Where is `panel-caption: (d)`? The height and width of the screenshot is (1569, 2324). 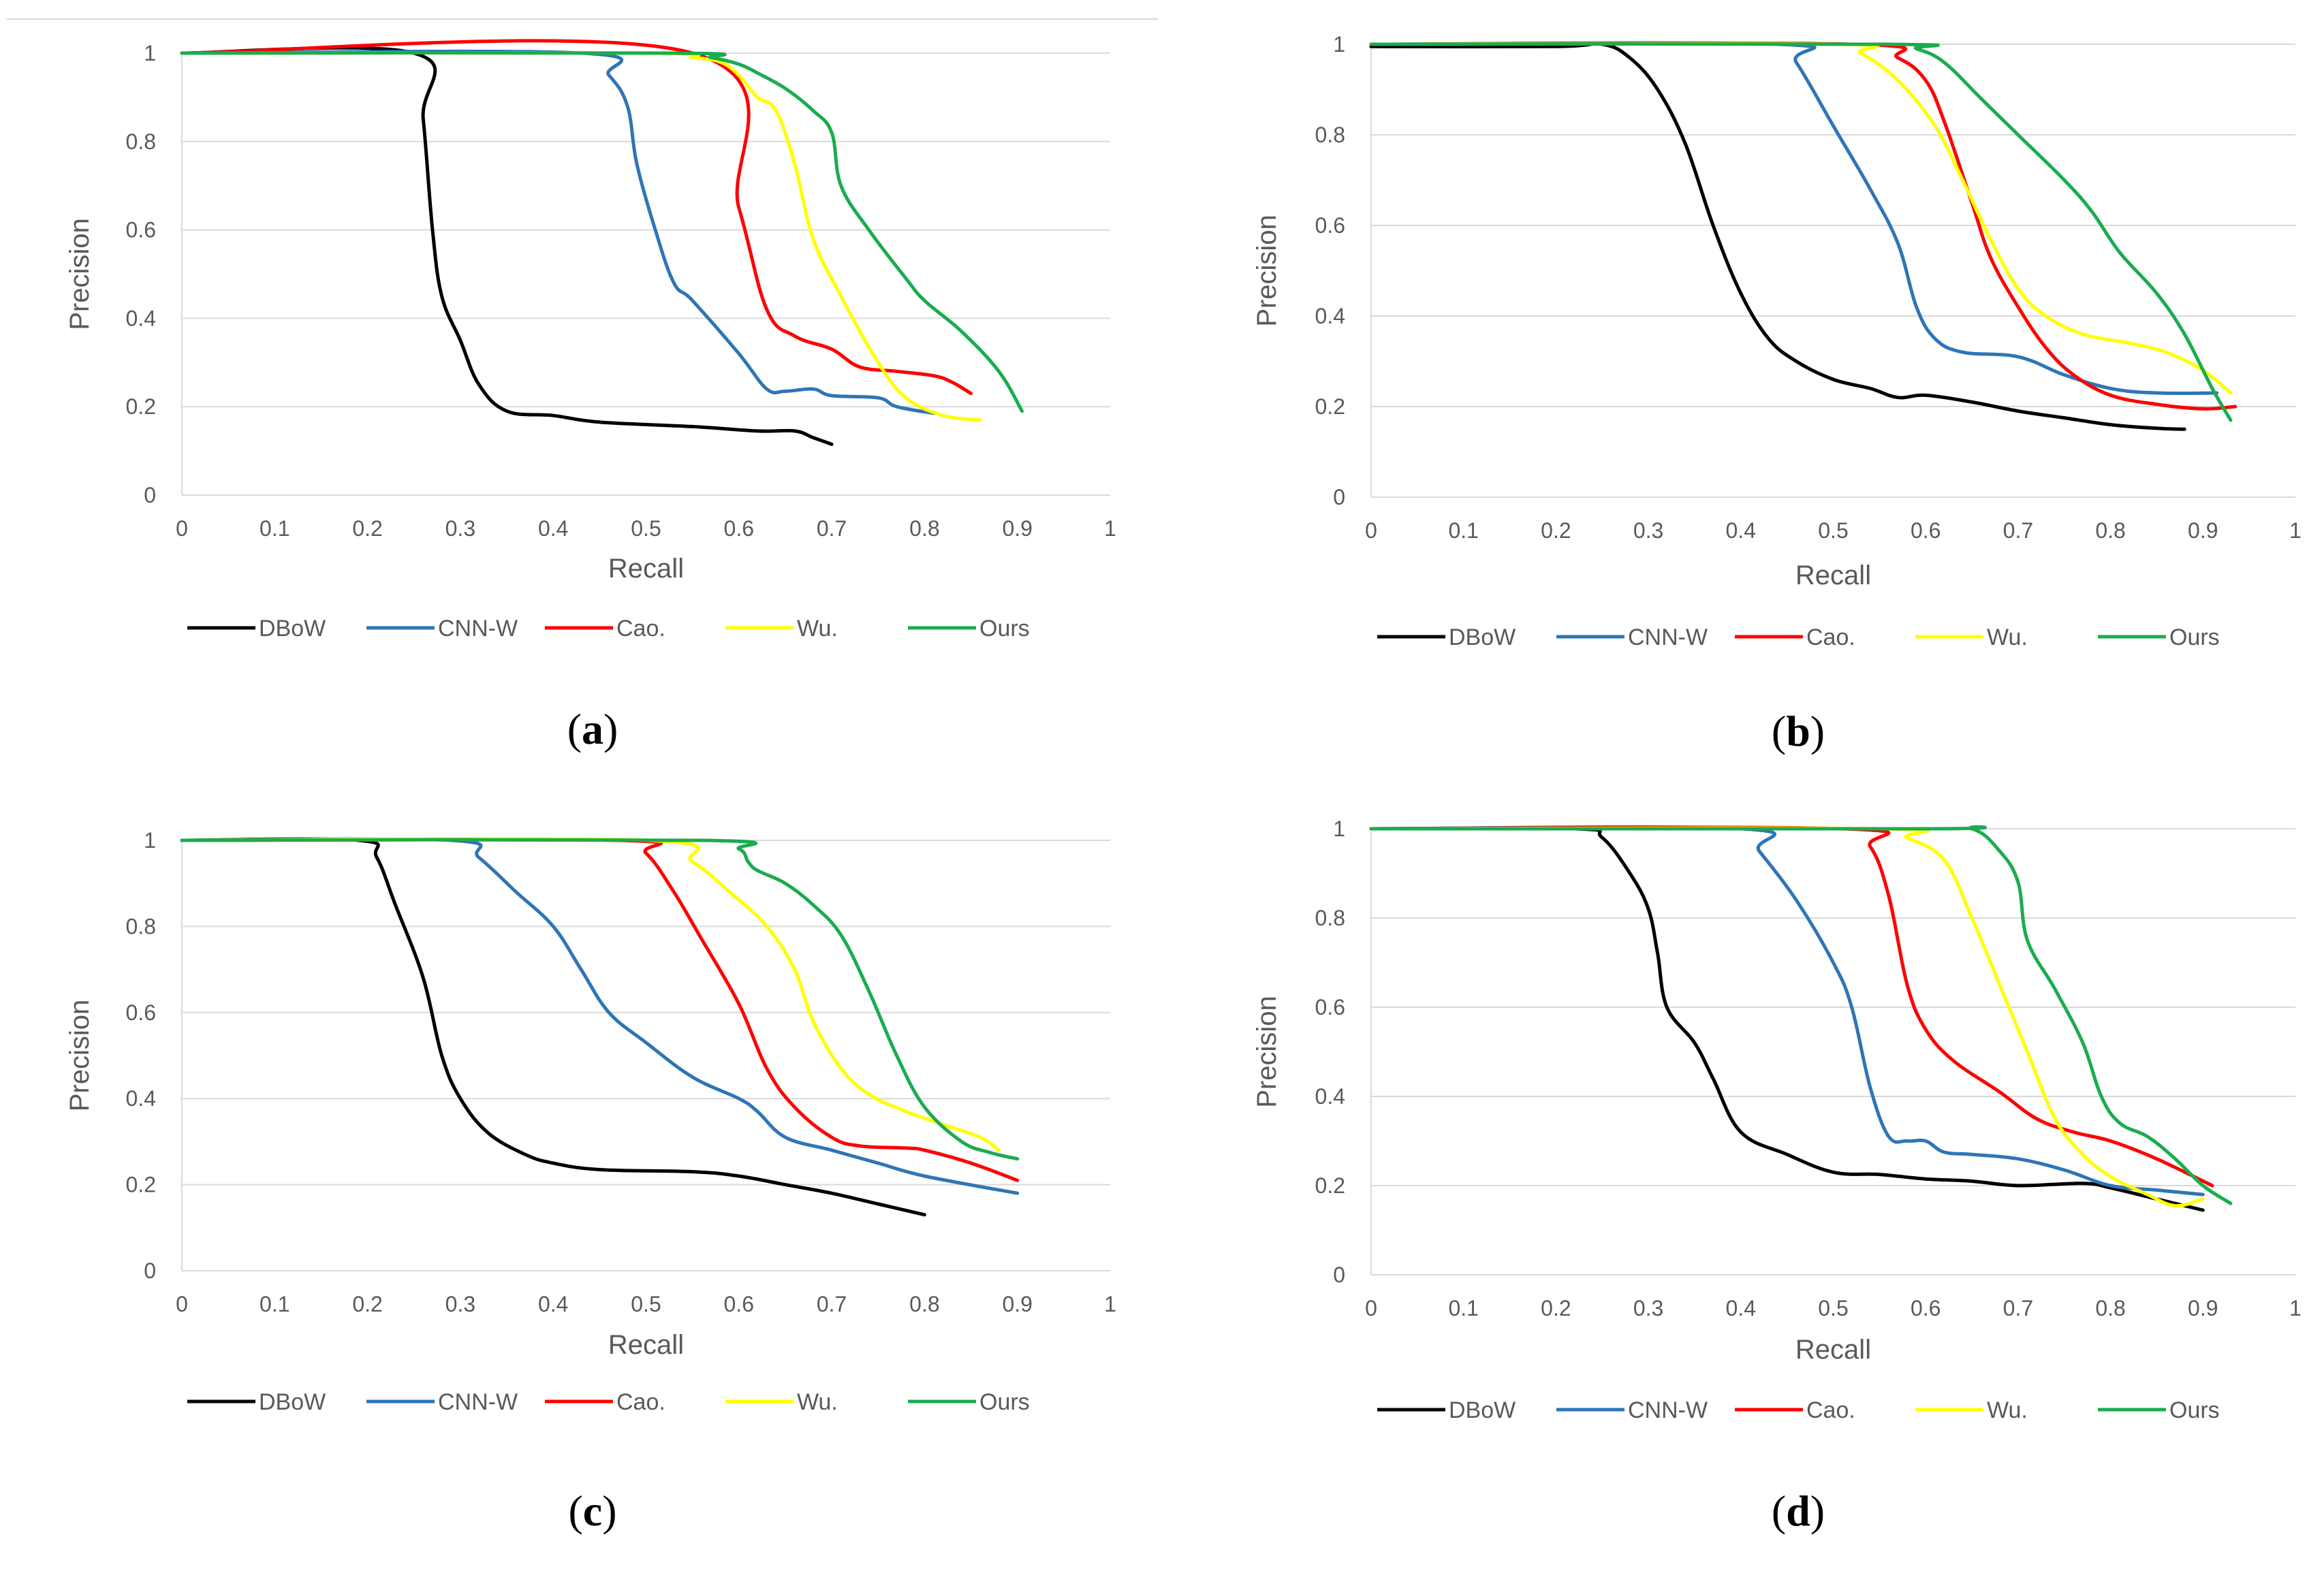
panel-caption: (d) is located at coordinates (1798, 1511).